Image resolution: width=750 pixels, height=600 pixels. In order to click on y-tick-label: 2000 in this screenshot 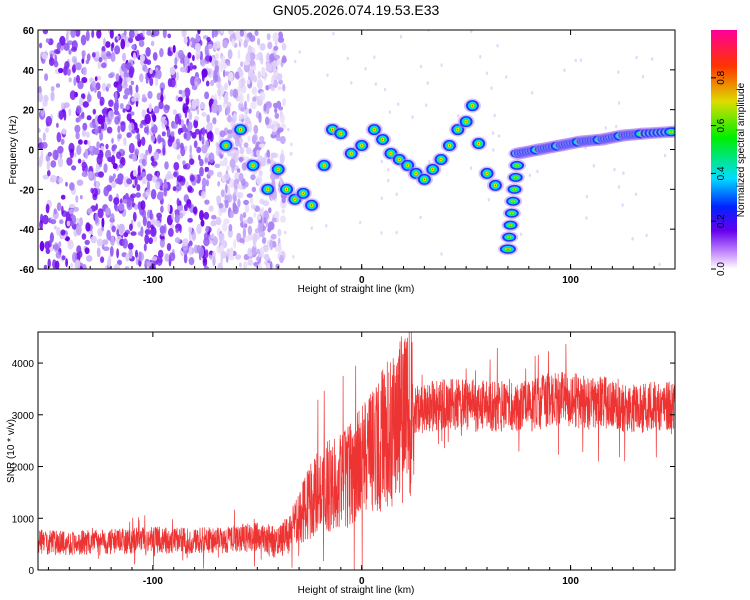, I will do `click(23, 468)`.